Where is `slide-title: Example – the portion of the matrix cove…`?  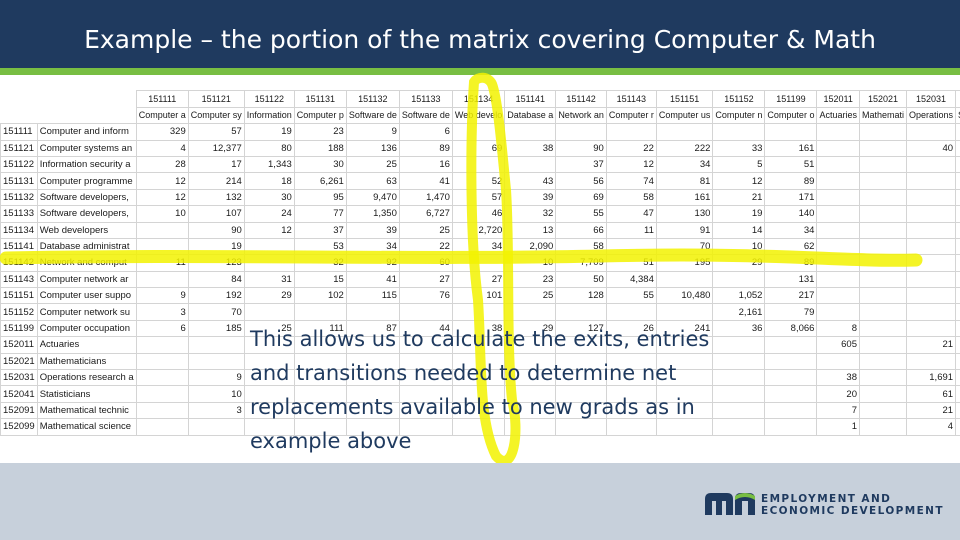
slide-title: Example – the portion of the matrix cove… is located at coordinates (480, 39).